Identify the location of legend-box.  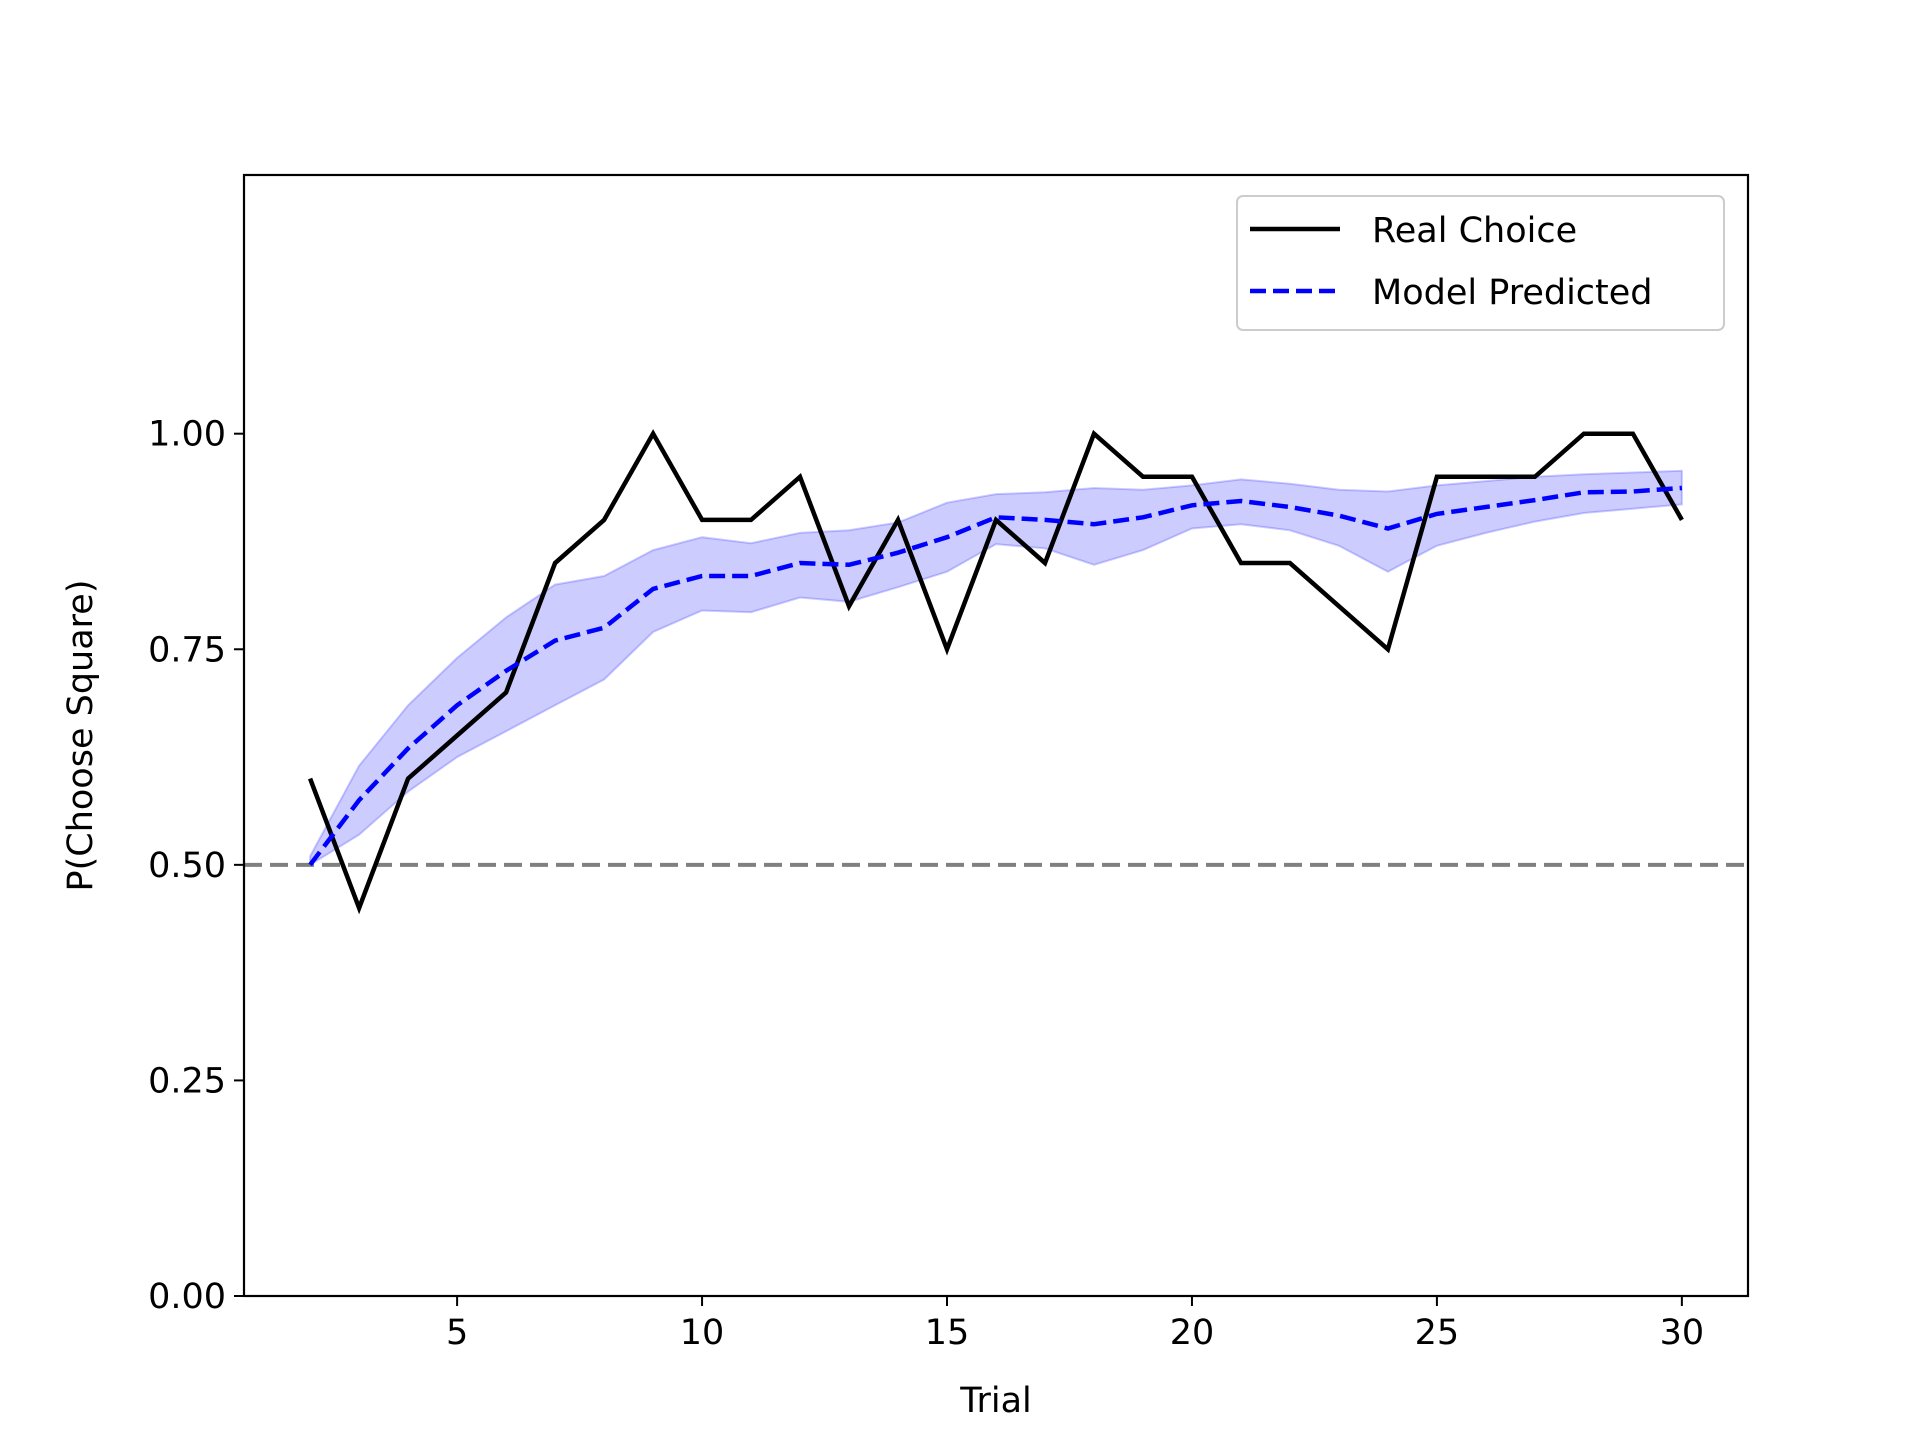
(1480, 263).